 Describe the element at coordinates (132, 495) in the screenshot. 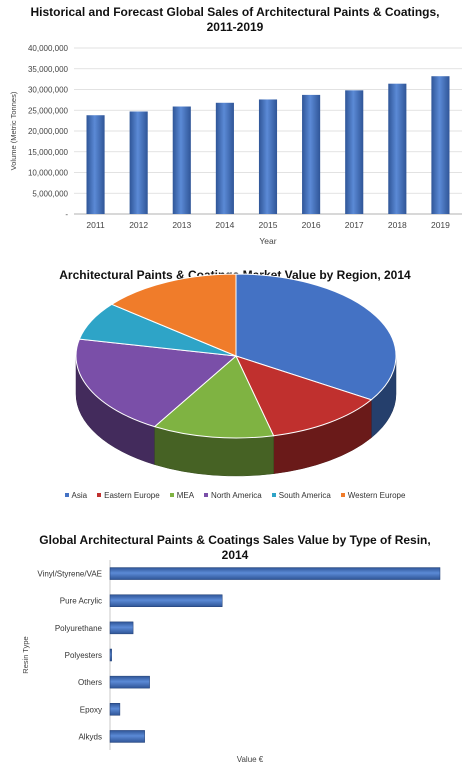

I see `legend-label: Eastern Europe` at that location.